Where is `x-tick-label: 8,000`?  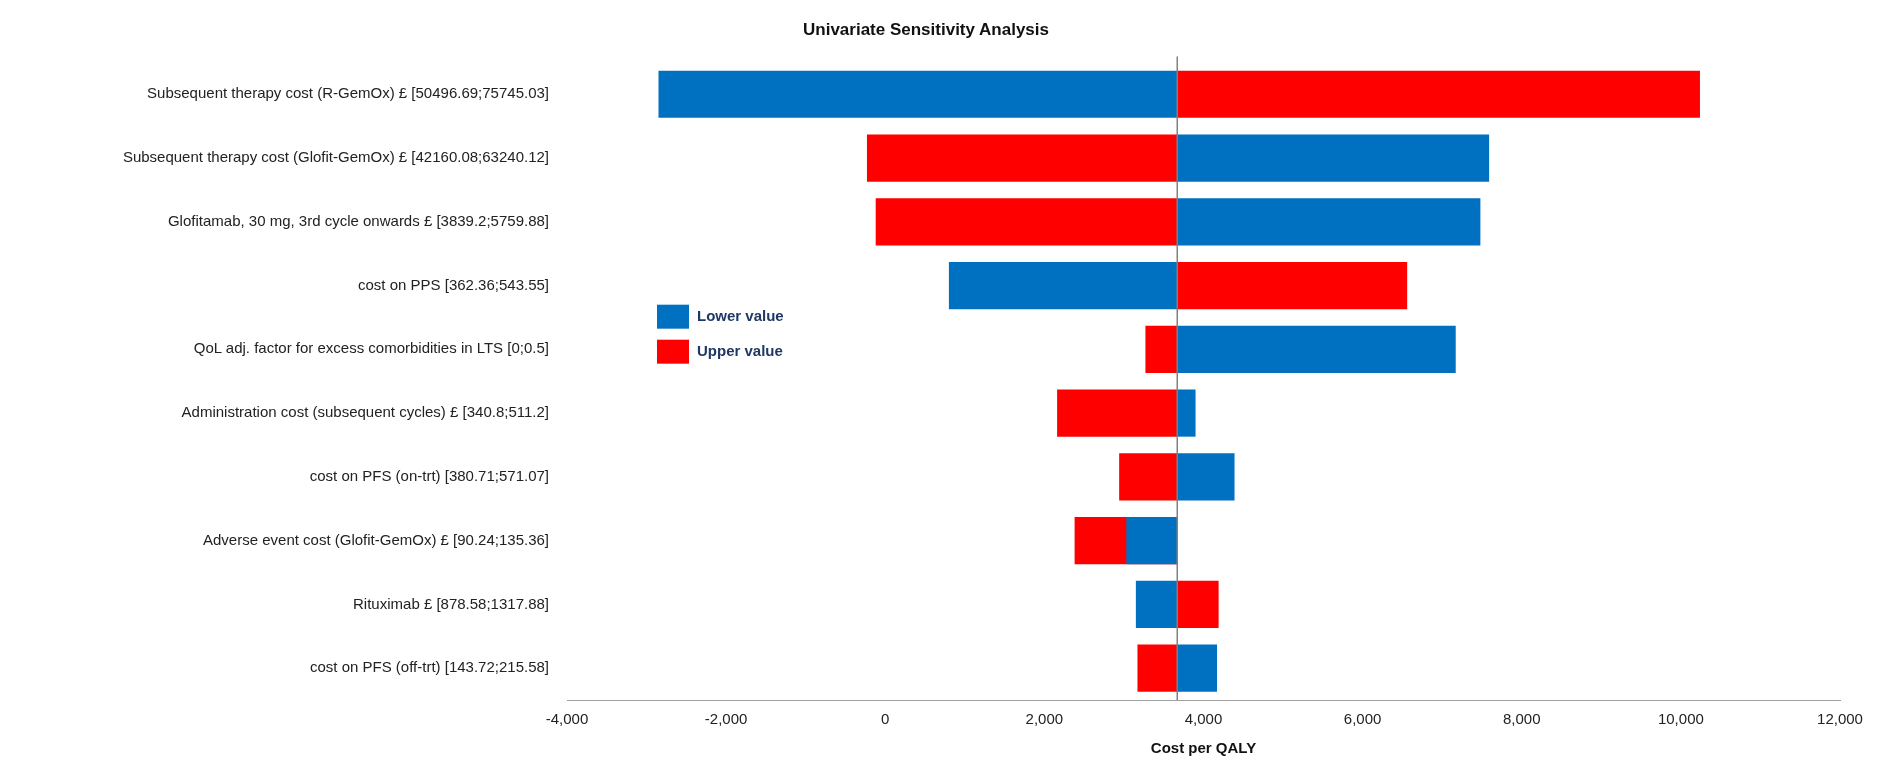 x-tick-label: 8,000 is located at coordinates (1521, 719).